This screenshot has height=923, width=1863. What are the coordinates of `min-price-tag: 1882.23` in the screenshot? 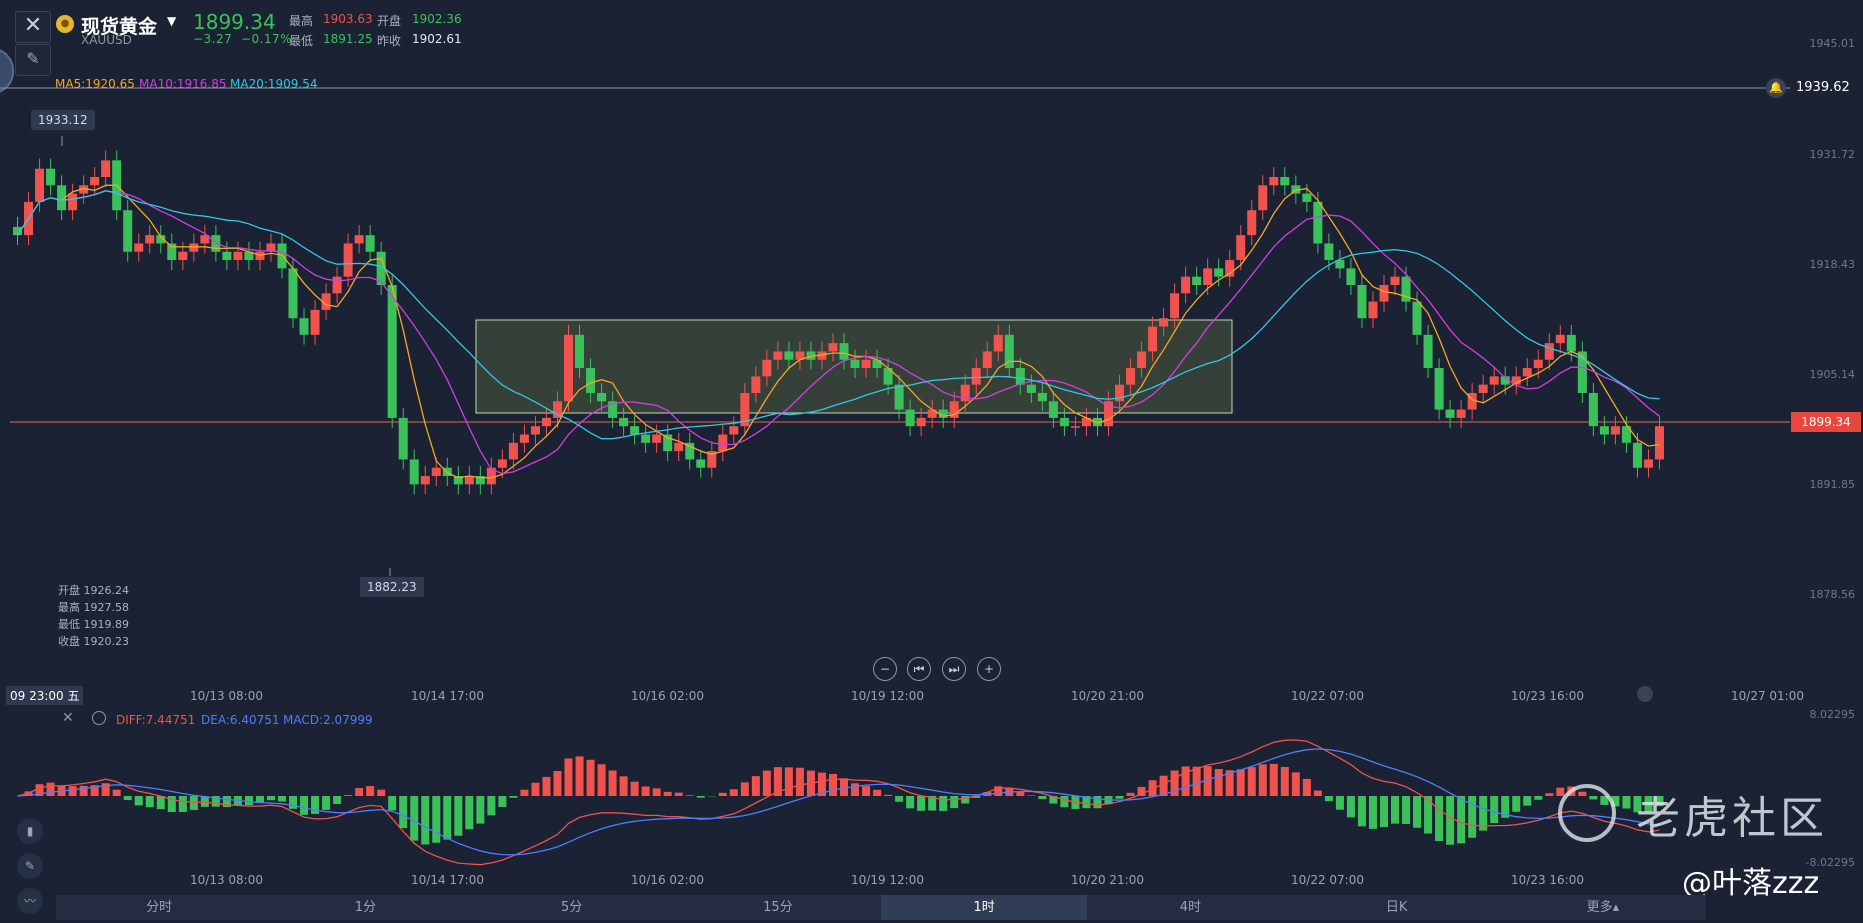 It's located at (392, 587).